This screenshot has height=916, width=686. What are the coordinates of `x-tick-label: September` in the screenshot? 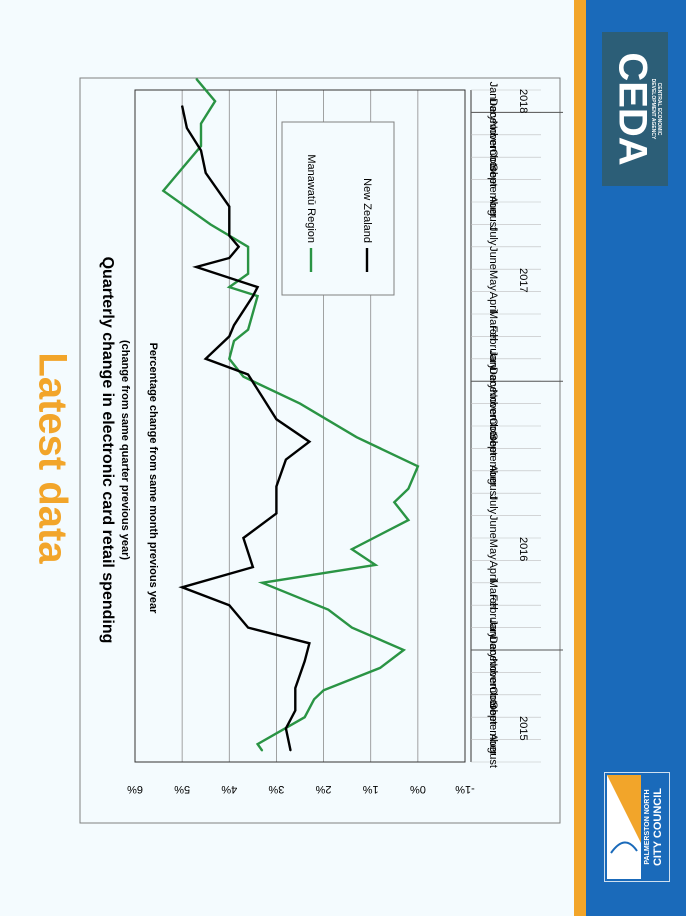 It's located at (493, 728).